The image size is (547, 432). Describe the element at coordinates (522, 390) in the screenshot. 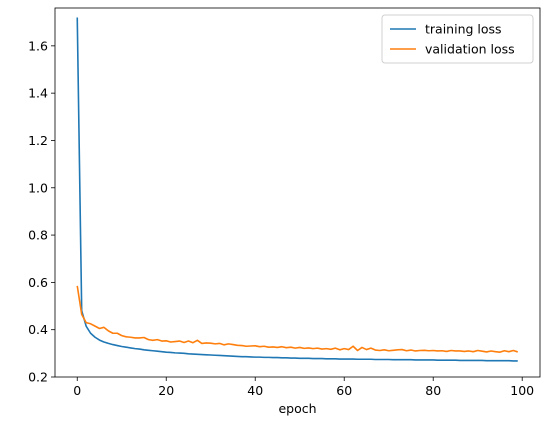

I see `x-tick-label: 100` at that location.